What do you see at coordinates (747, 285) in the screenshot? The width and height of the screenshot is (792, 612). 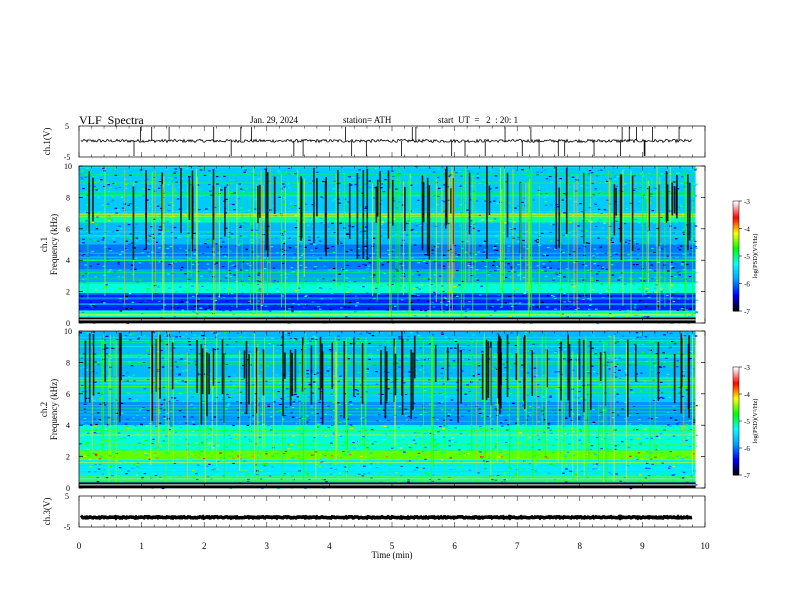 I see `ch1-colorbar-tick-label: -6` at bounding box center [747, 285].